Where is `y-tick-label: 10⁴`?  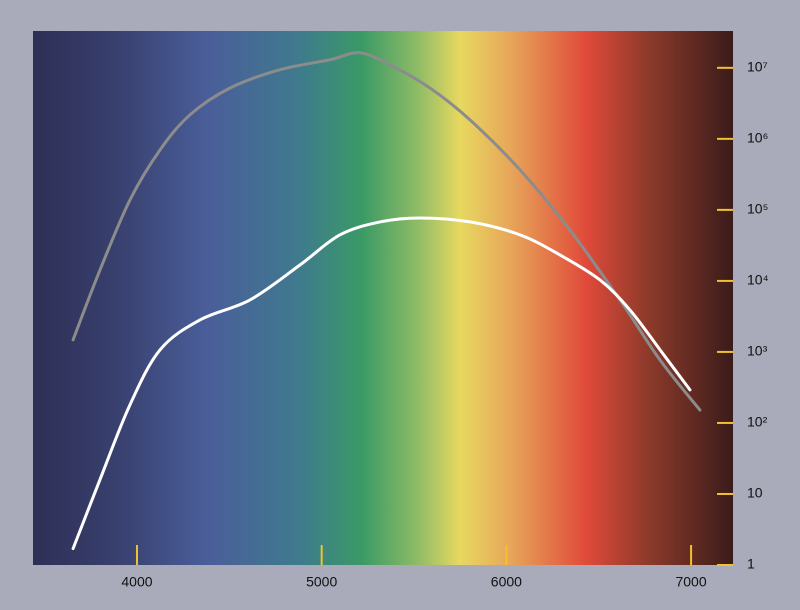
y-tick-label: 10⁴ is located at coordinates (758, 280).